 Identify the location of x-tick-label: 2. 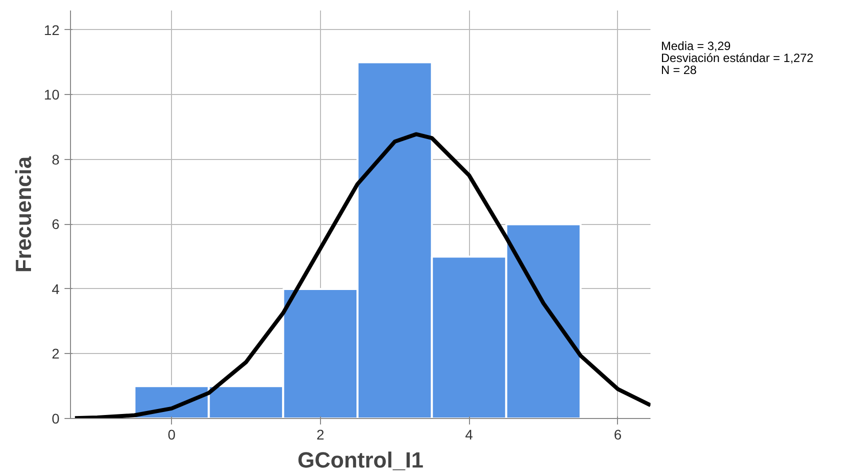
(320, 434).